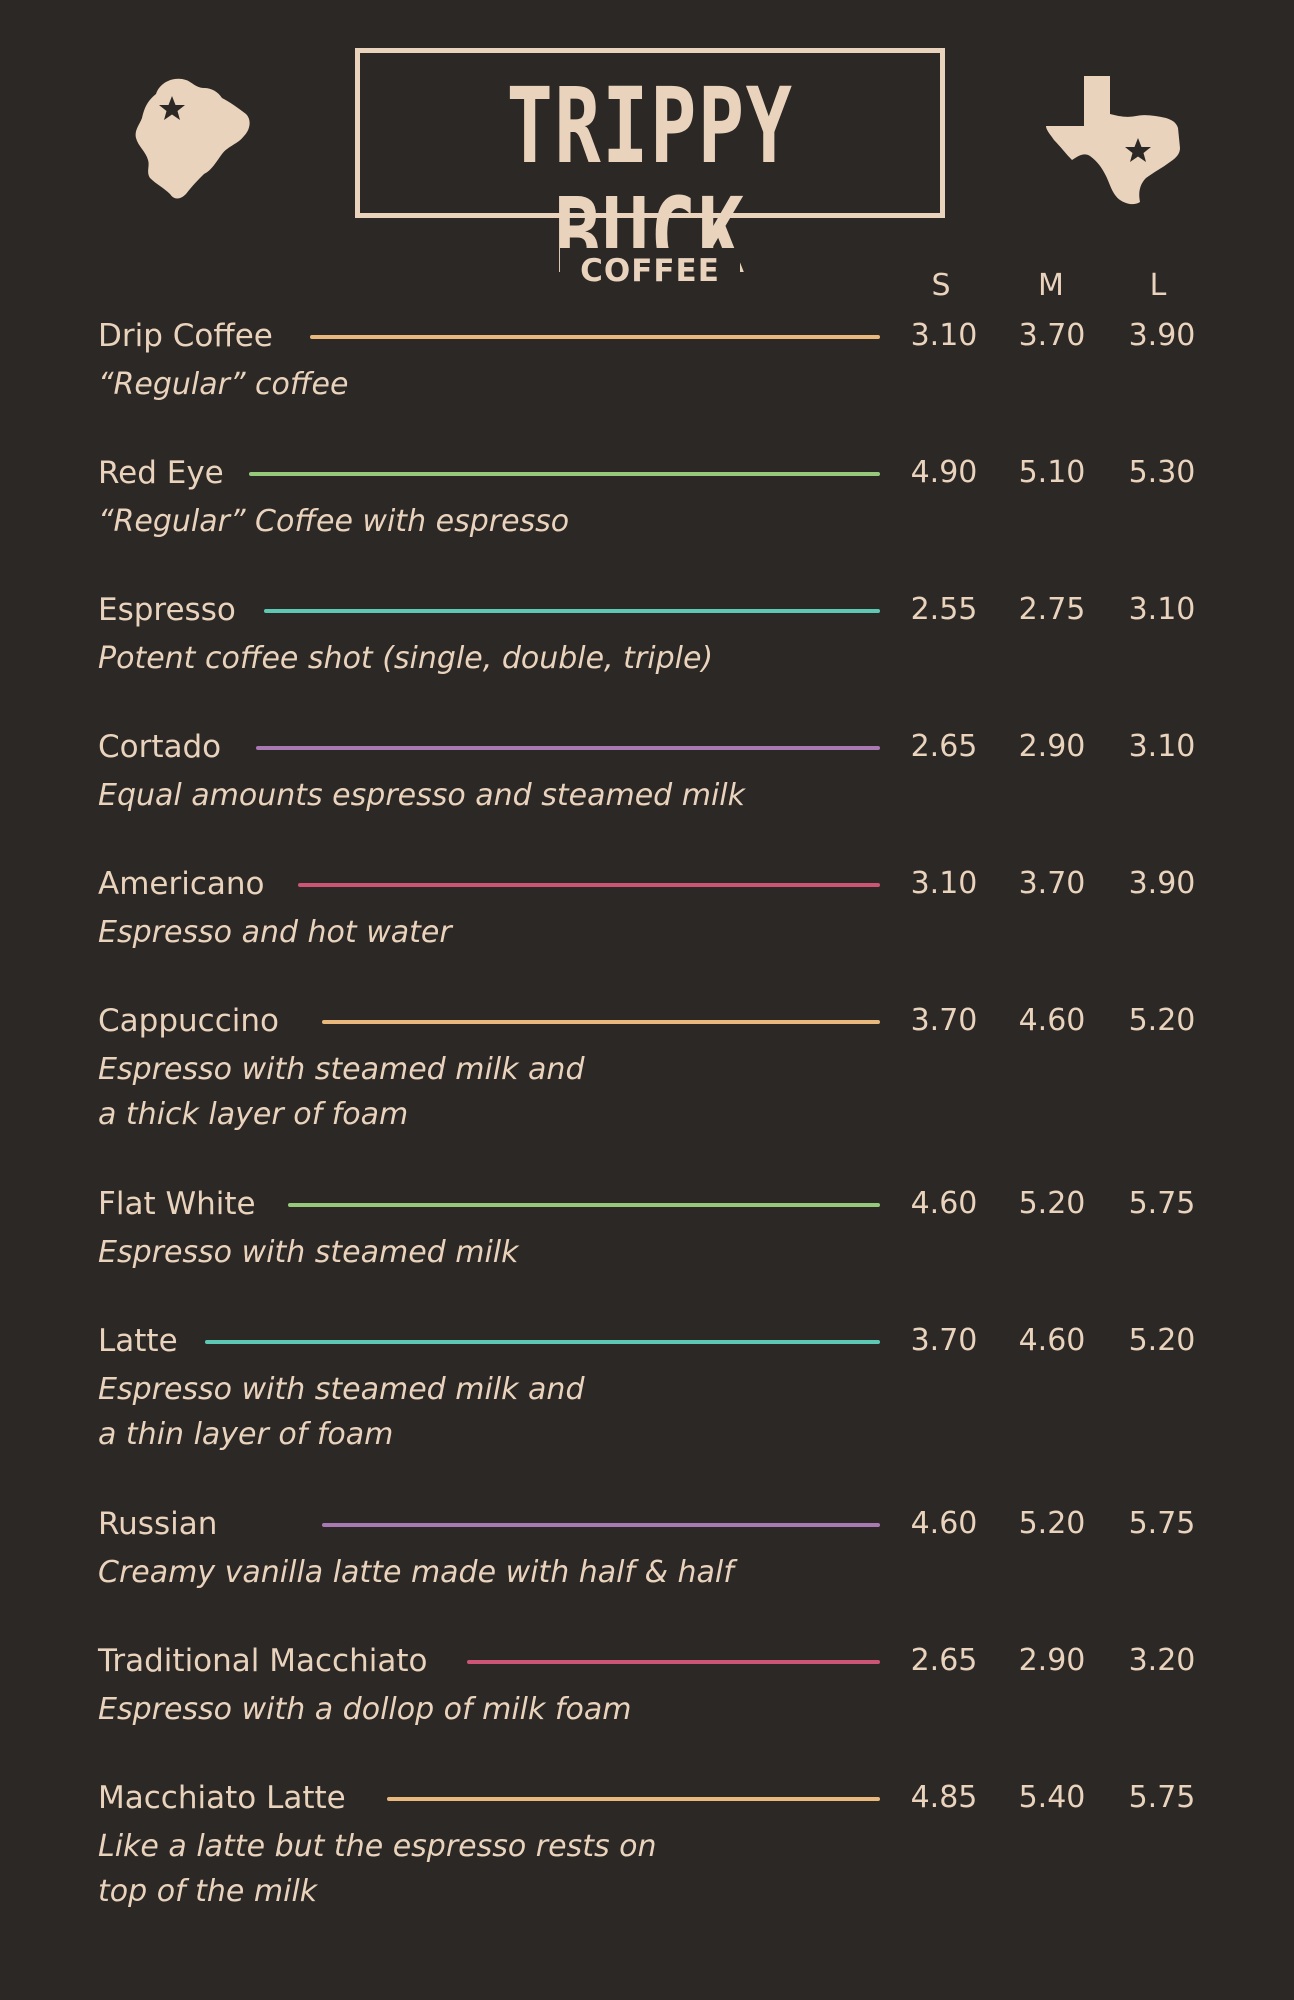 This screenshot has height=2000, width=1294. I want to click on size-header-medium: M, so click(1051, 285).